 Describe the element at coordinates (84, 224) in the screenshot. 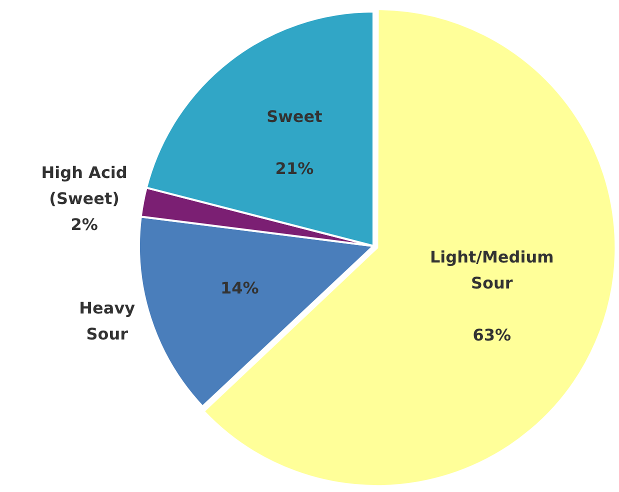

I see `data-label: 2%` at that location.